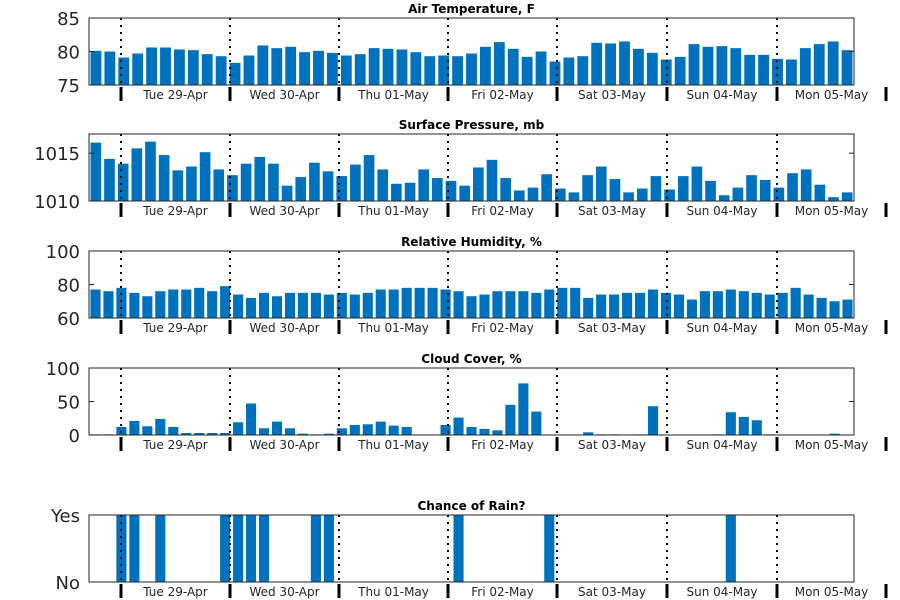 The width and height of the screenshot is (900, 600). Describe the element at coordinates (832, 211) in the screenshot. I see `x-tick-label: Mon 05-May` at that location.